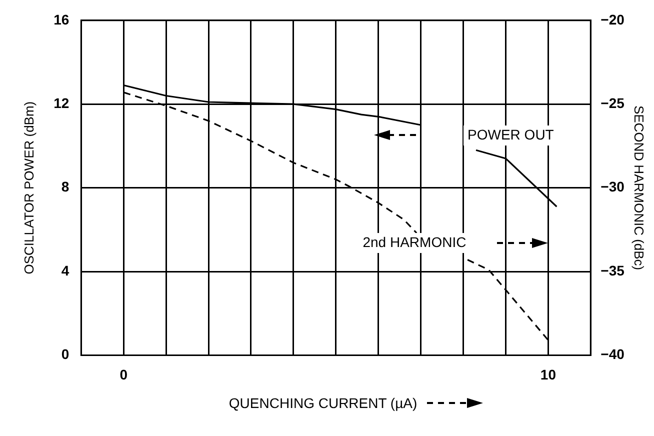 The height and width of the screenshot is (436, 654). What do you see at coordinates (62, 19) in the screenshot?
I see `y-tick-label: 16` at bounding box center [62, 19].